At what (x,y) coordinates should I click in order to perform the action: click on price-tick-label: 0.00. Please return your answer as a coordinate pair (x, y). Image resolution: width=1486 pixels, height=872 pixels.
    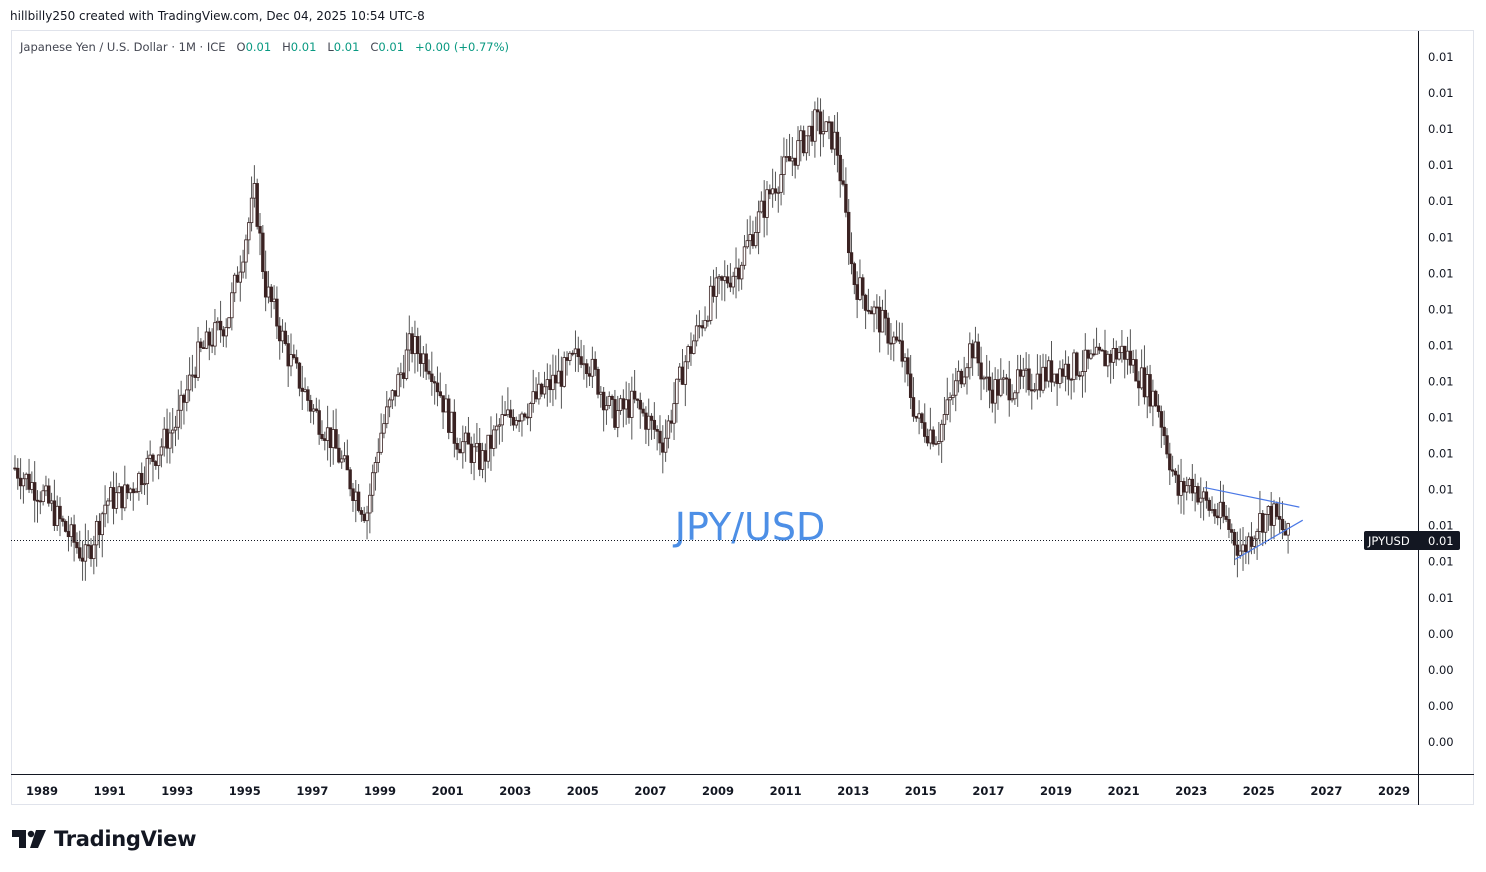
    Looking at the image, I should click on (1441, 634).